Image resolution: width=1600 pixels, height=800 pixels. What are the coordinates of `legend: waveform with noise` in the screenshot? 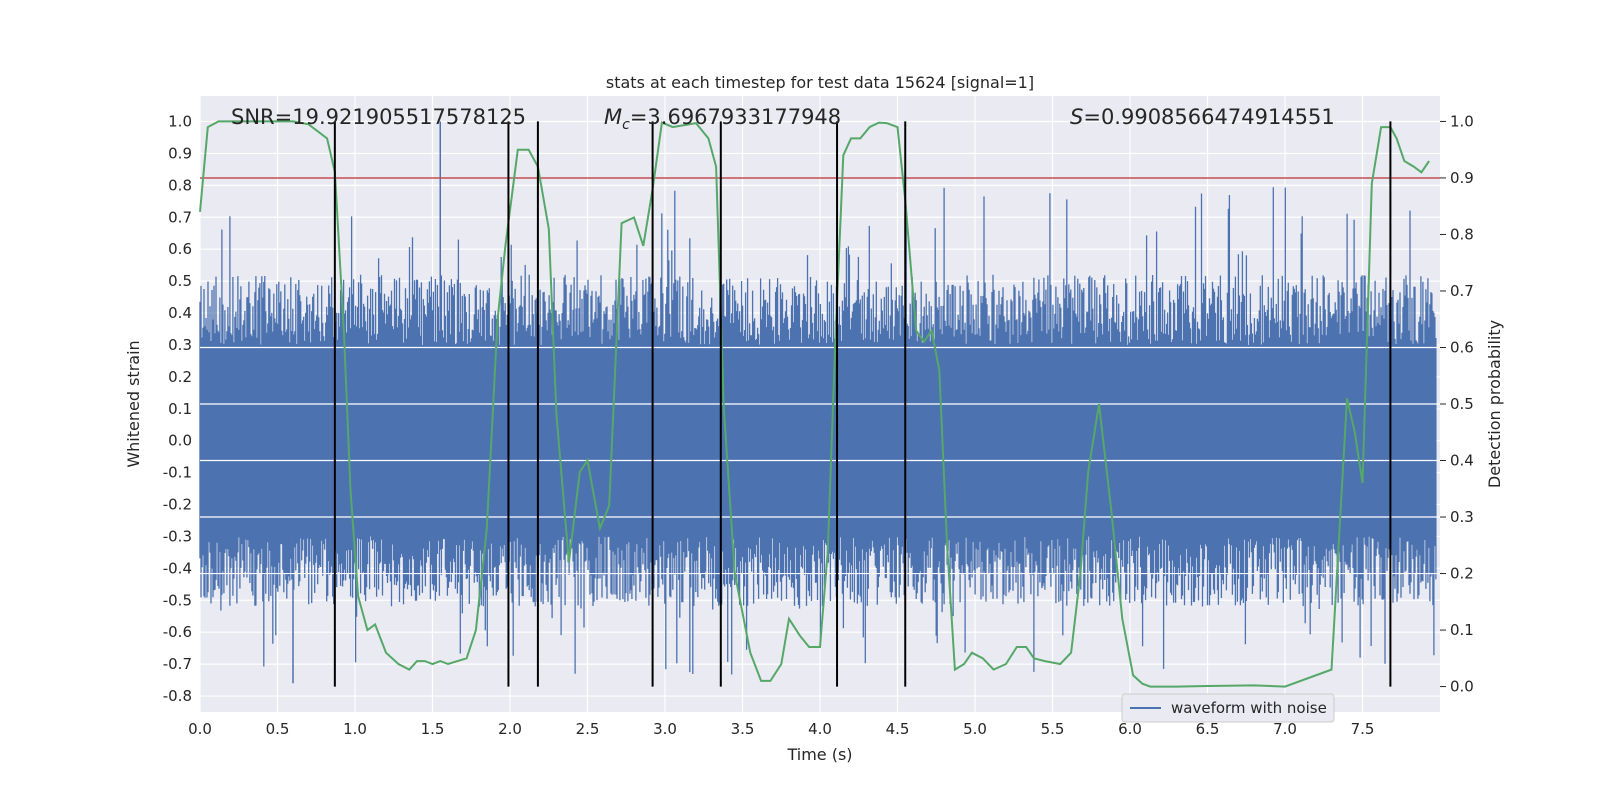 It's located at (1228, 708).